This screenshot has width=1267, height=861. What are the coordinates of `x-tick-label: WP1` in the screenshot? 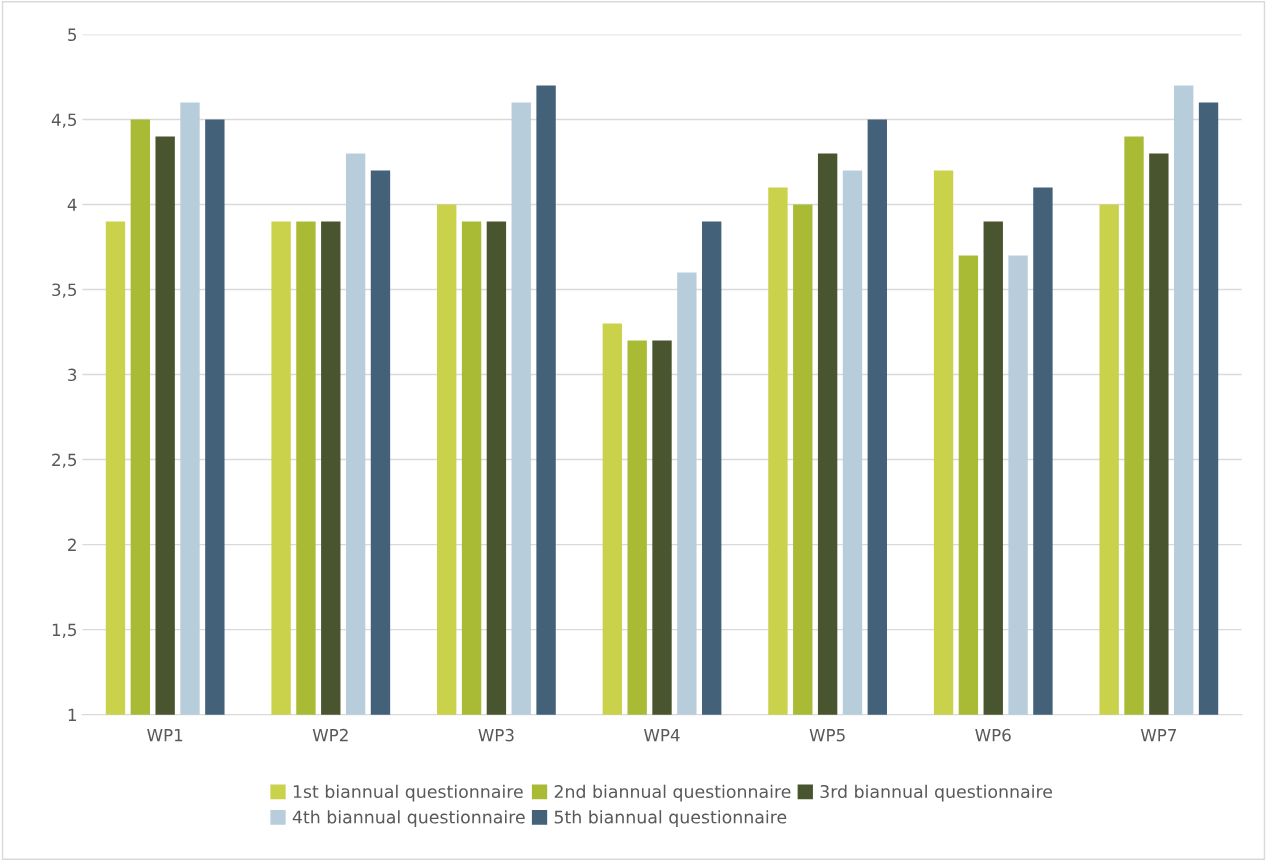 It's located at (165, 735).